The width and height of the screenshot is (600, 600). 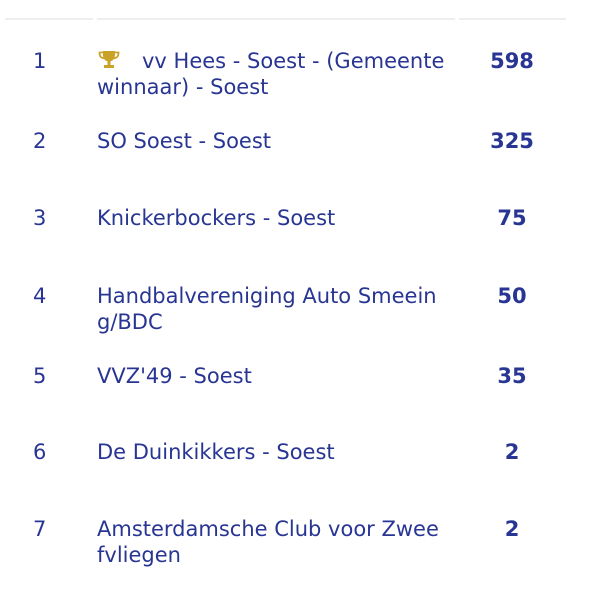 What do you see at coordinates (109, 60) in the screenshot?
I see `trophy-icon` at bounding box center [109, 60].